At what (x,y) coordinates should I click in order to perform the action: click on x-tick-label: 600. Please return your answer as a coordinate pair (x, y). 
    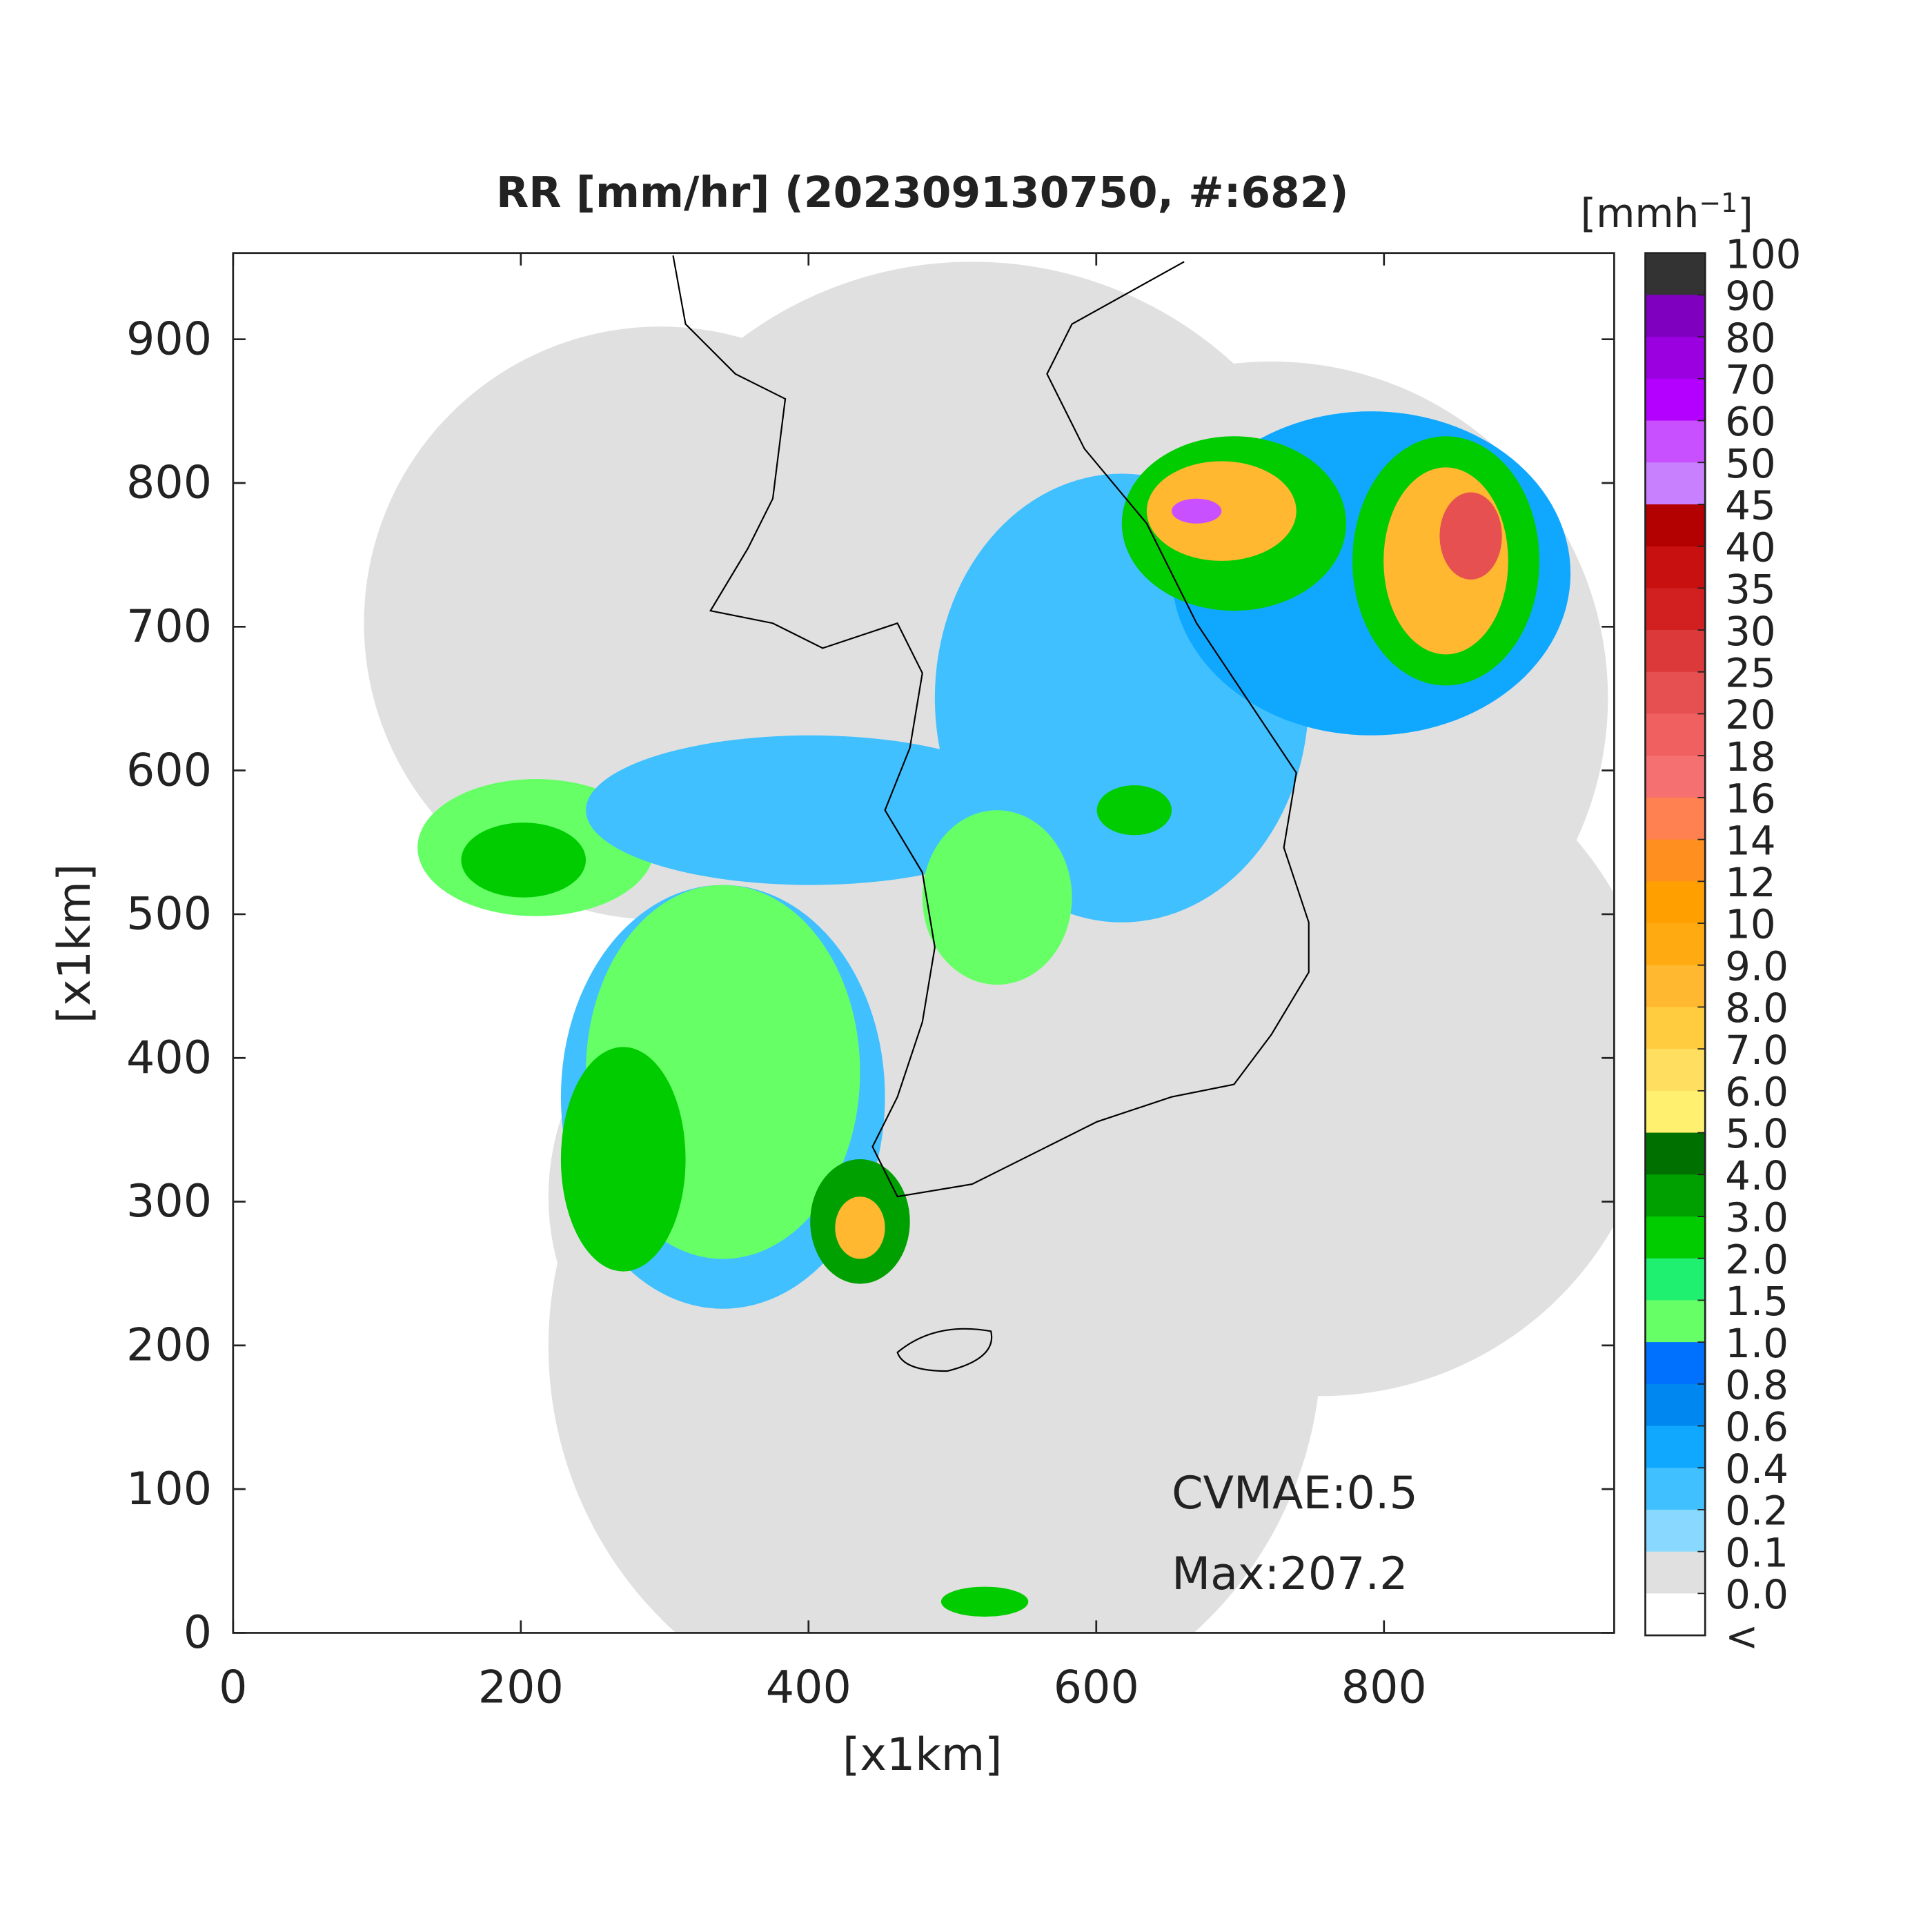
    Looking at the image, I should click on (1096, 1688).